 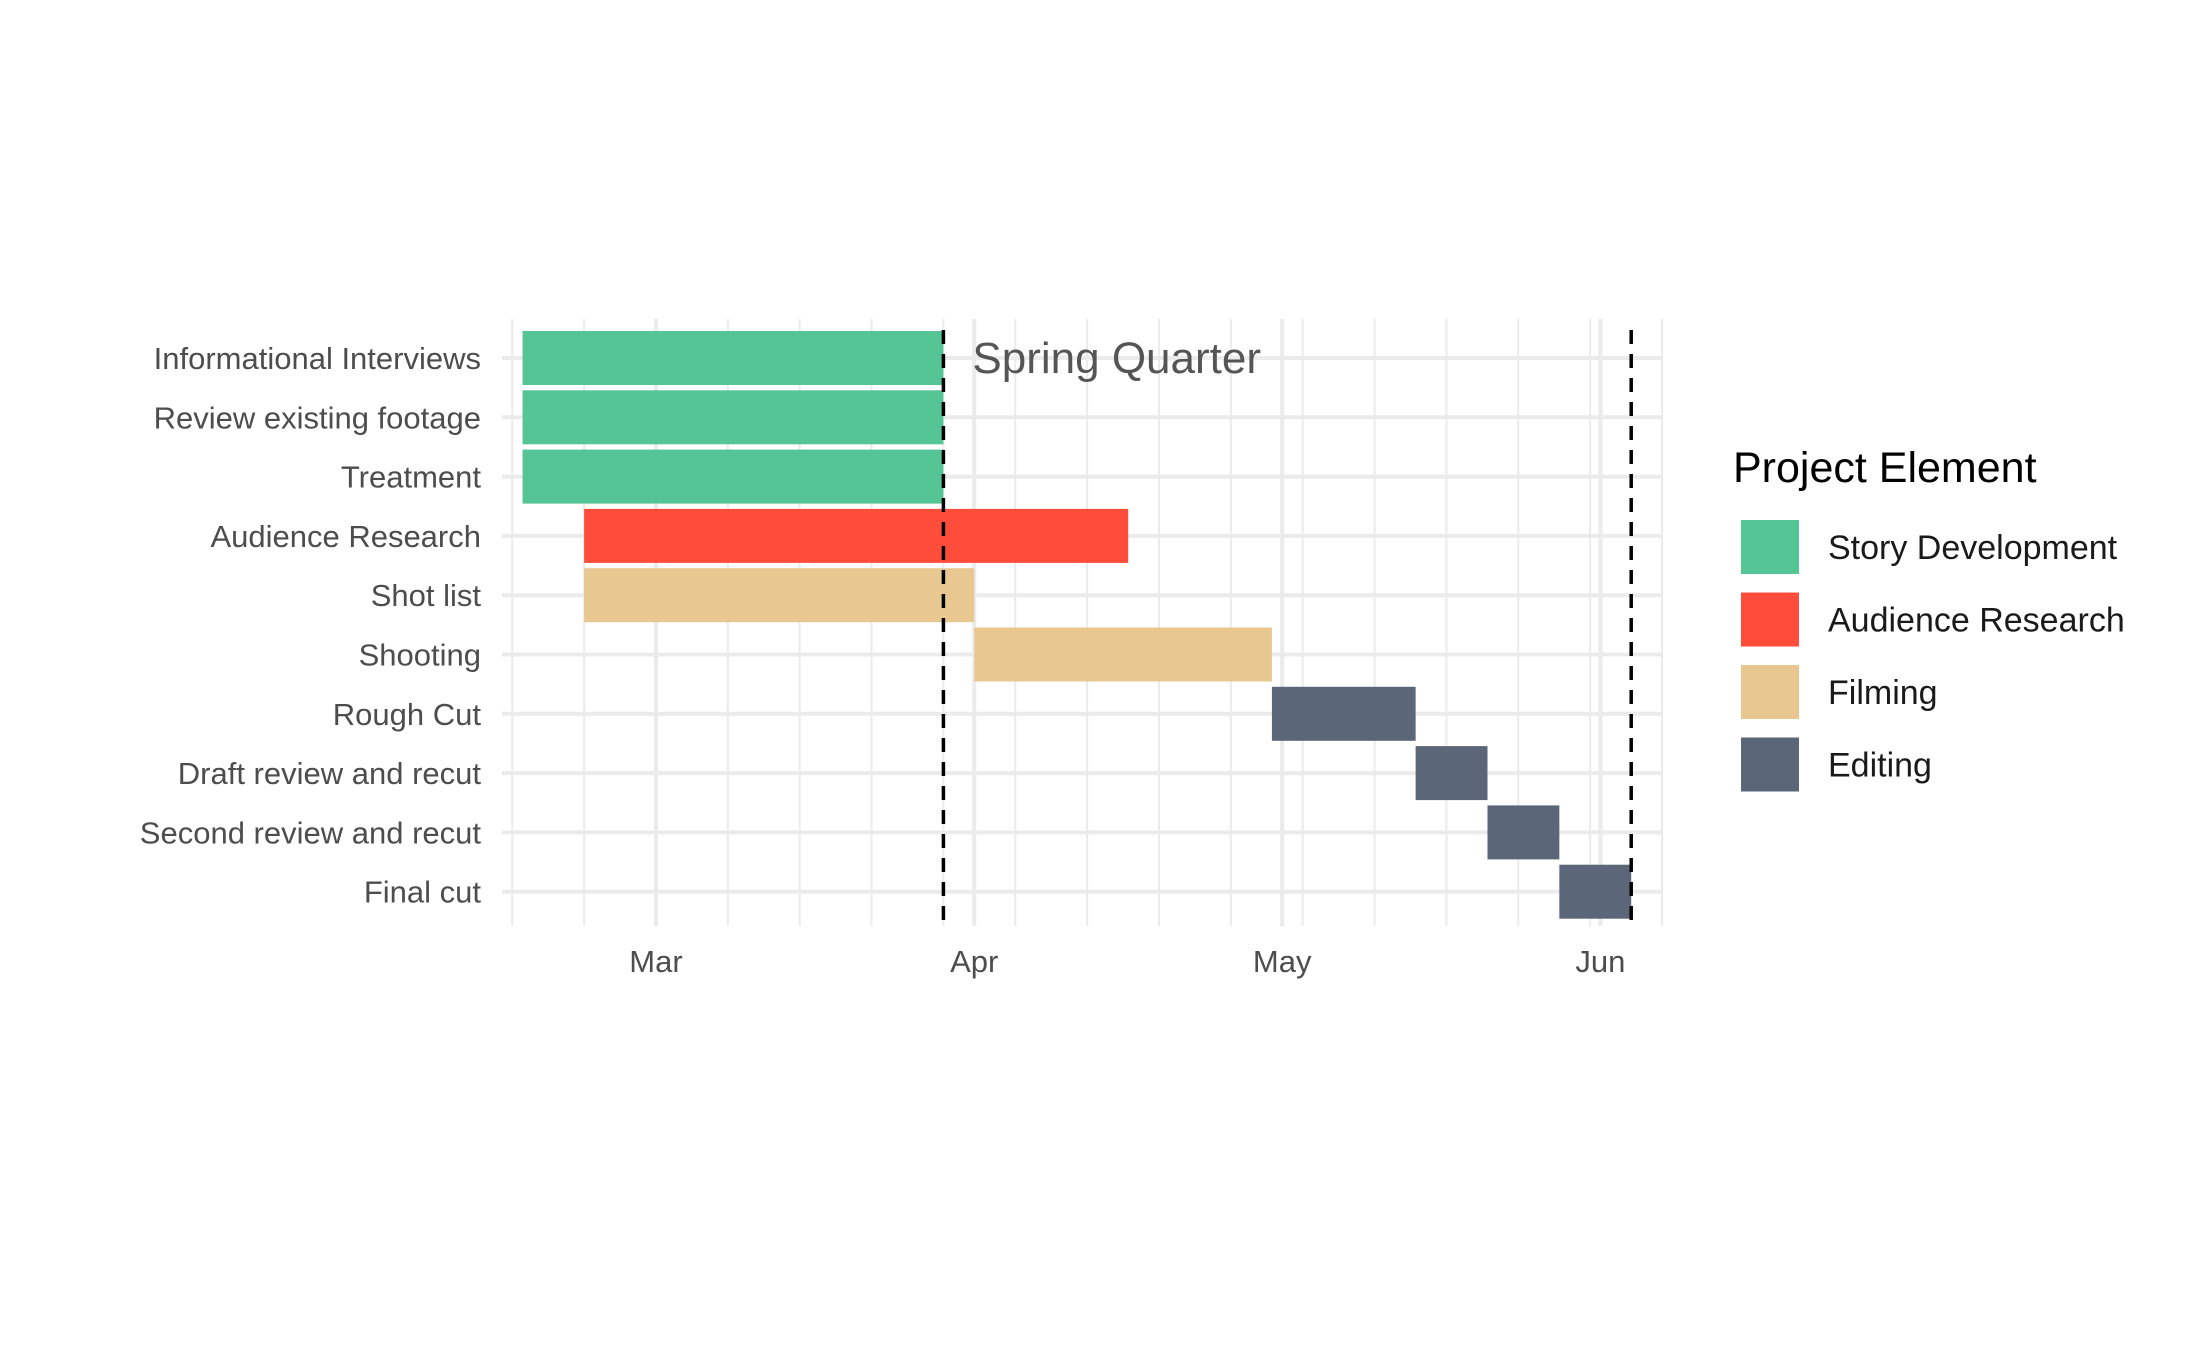 I want to click on legend-label: Story Development, so click(x=1973, y=548).